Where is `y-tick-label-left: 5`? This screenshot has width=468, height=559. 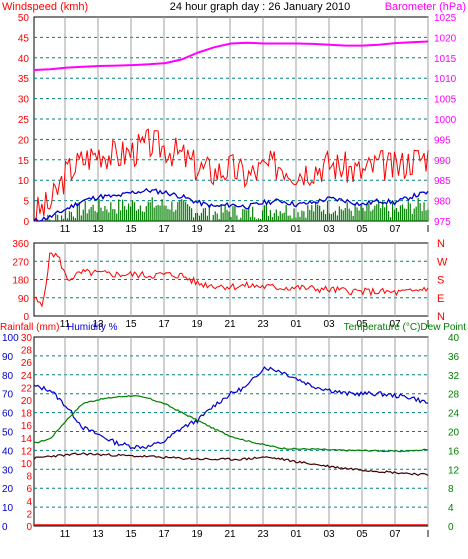
y-tick-label-left: 5 is located at coordinates (26, 202).